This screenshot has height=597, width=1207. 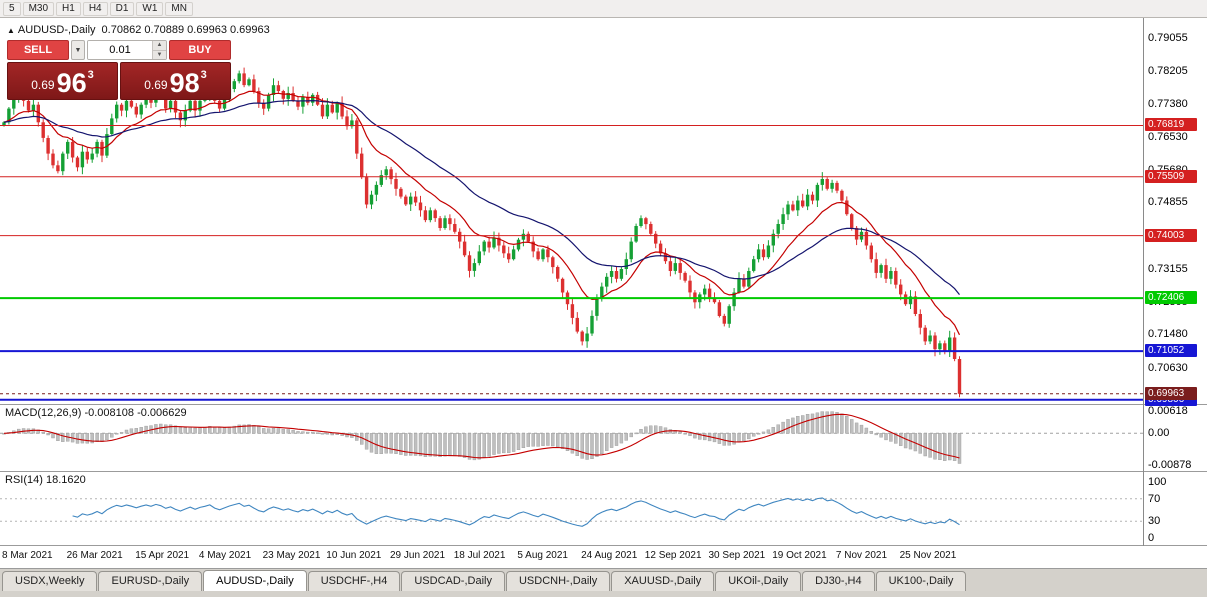 I want to click on date-tick-label: 4 May 2021, so click(x=225, y=555).